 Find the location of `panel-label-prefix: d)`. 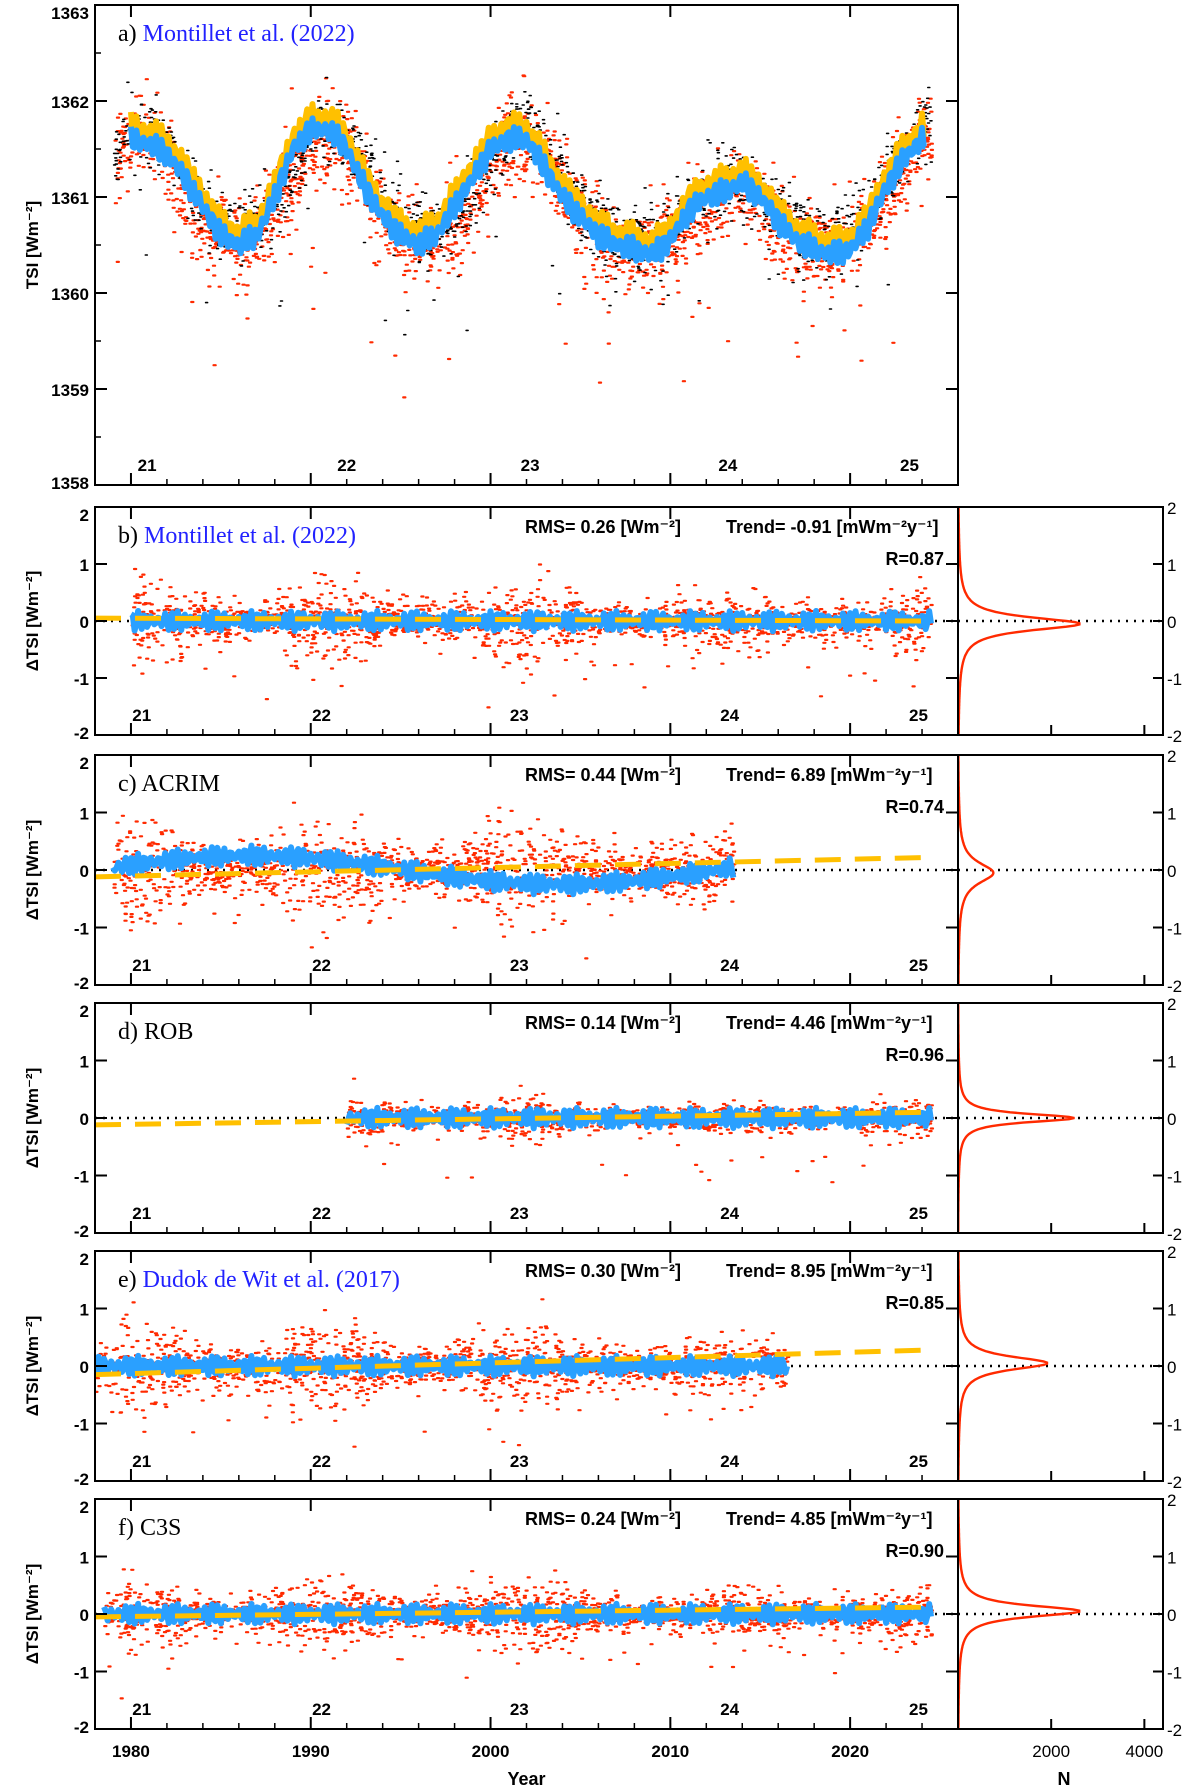

panel-label-prefix: d) is located at coordinates (131, 1032).